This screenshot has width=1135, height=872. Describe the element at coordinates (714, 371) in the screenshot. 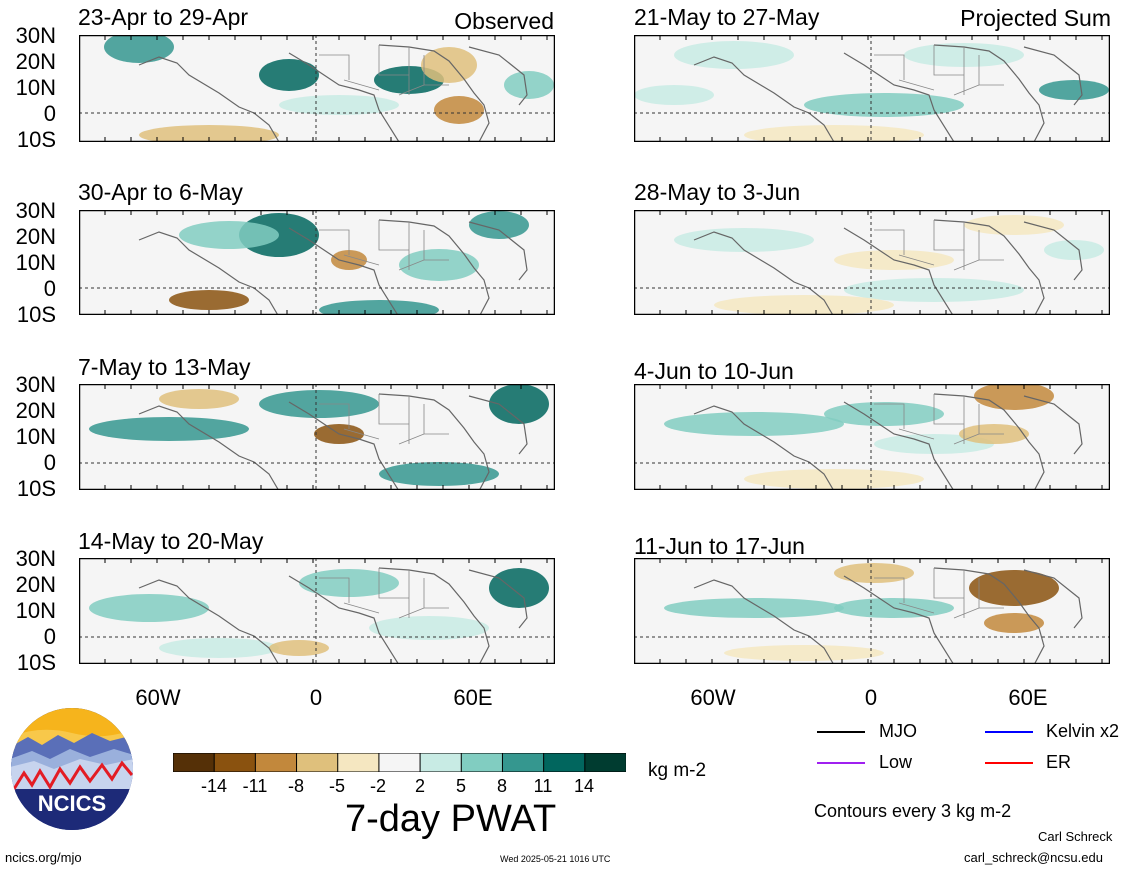

I see `panel-title-6: 4-Jun to 10-Jun` at that location.